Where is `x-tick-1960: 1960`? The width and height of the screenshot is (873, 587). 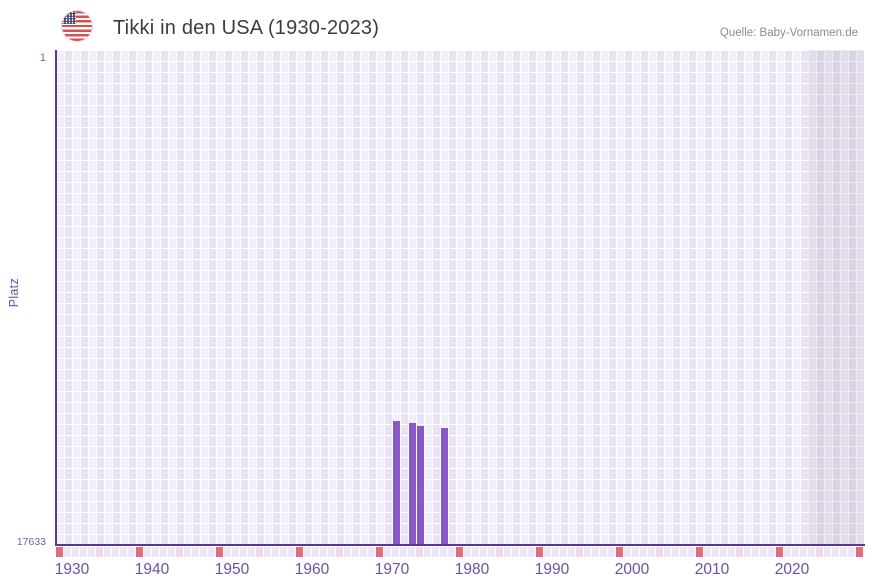
x-tick-1960: 1960 is located at coordinates (312, 569).